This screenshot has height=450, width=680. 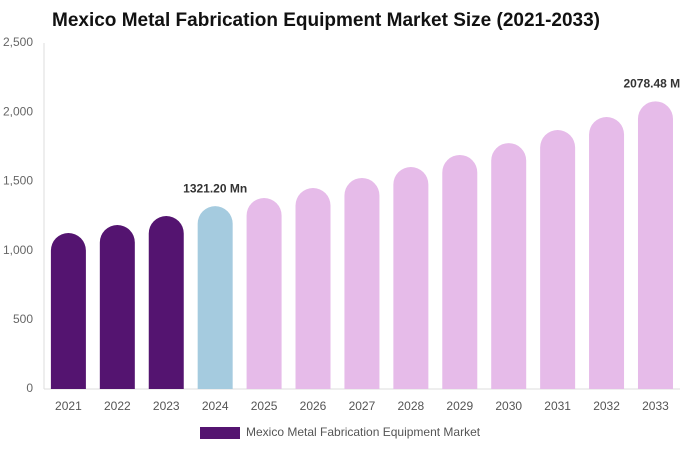 I want to click on x-tick-label: 2022, so click(x=117, y=406).